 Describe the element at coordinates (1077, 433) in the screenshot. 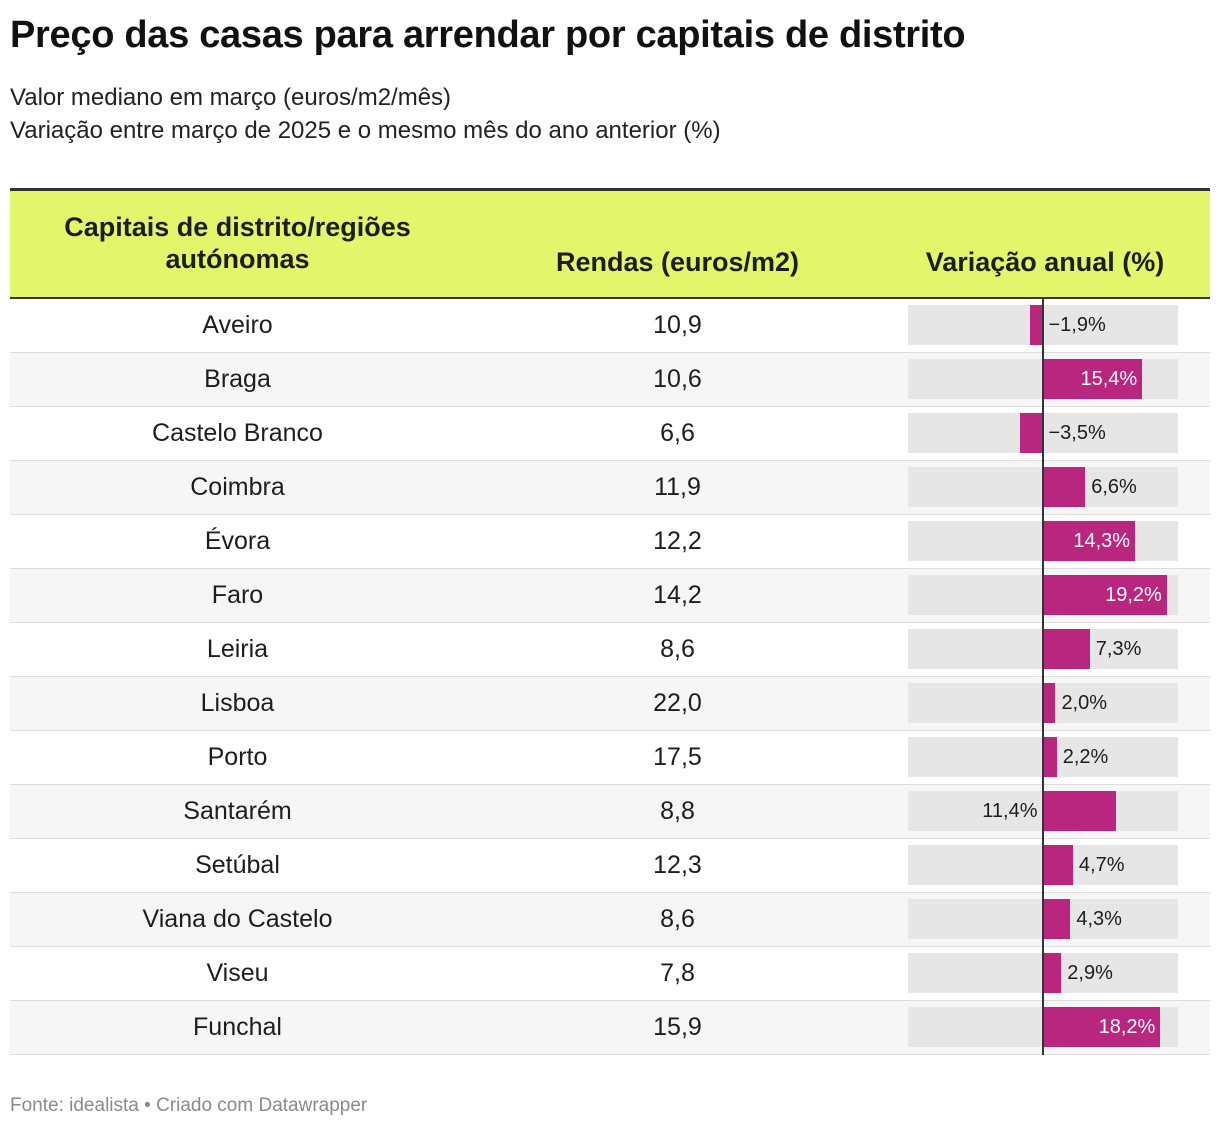

I see `variation-label: −3,5%` at that location.